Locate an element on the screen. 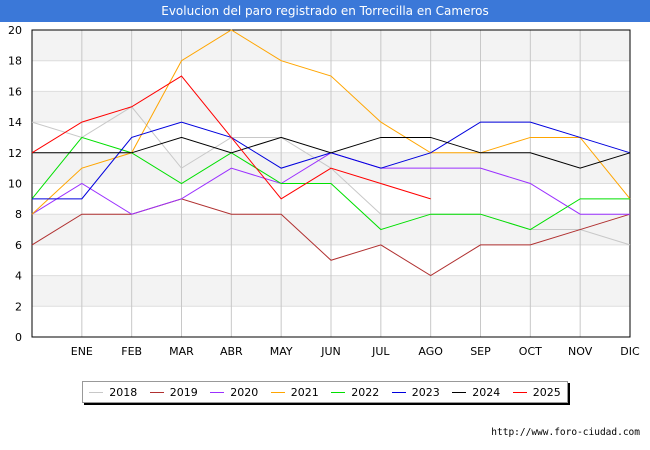 Image resolution: width=650 pixels, height=450 pixels. legend-item-2019: 2019 is located at coordinates (173, 392).